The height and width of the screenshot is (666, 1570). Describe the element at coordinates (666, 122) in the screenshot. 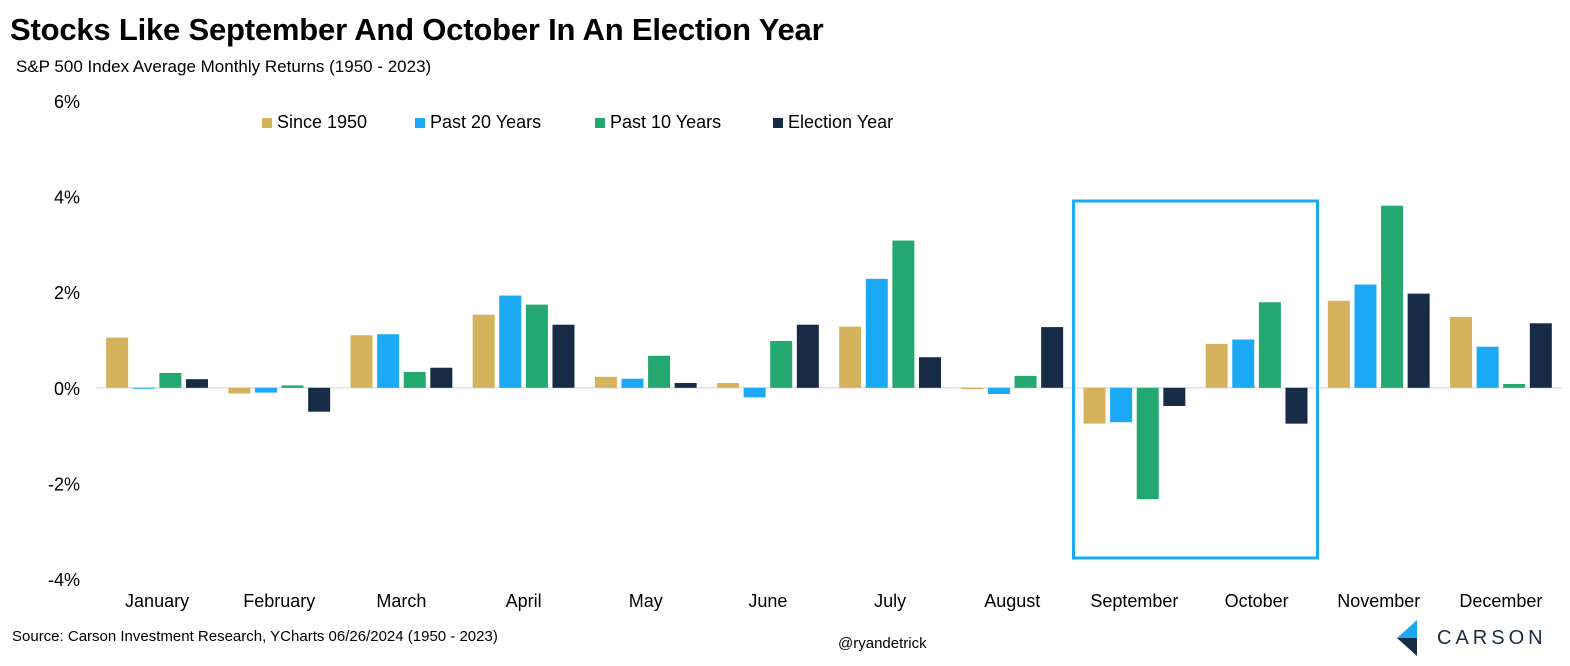

I see `legend-label: Past 10 Years` at that location.